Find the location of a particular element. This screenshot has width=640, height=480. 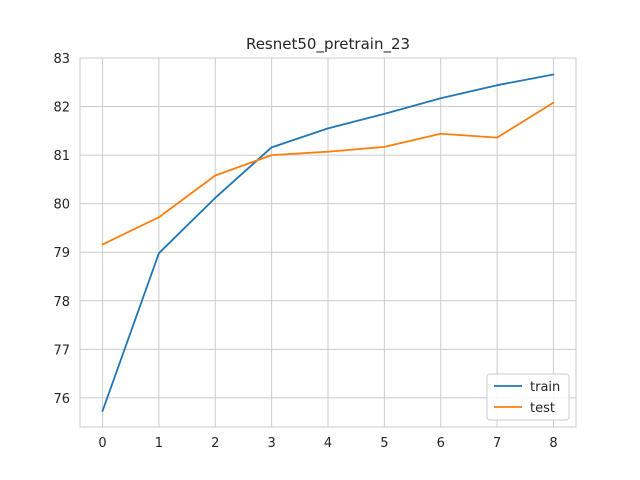

y-tick-label: 82 is located at coordinates (61, 108).